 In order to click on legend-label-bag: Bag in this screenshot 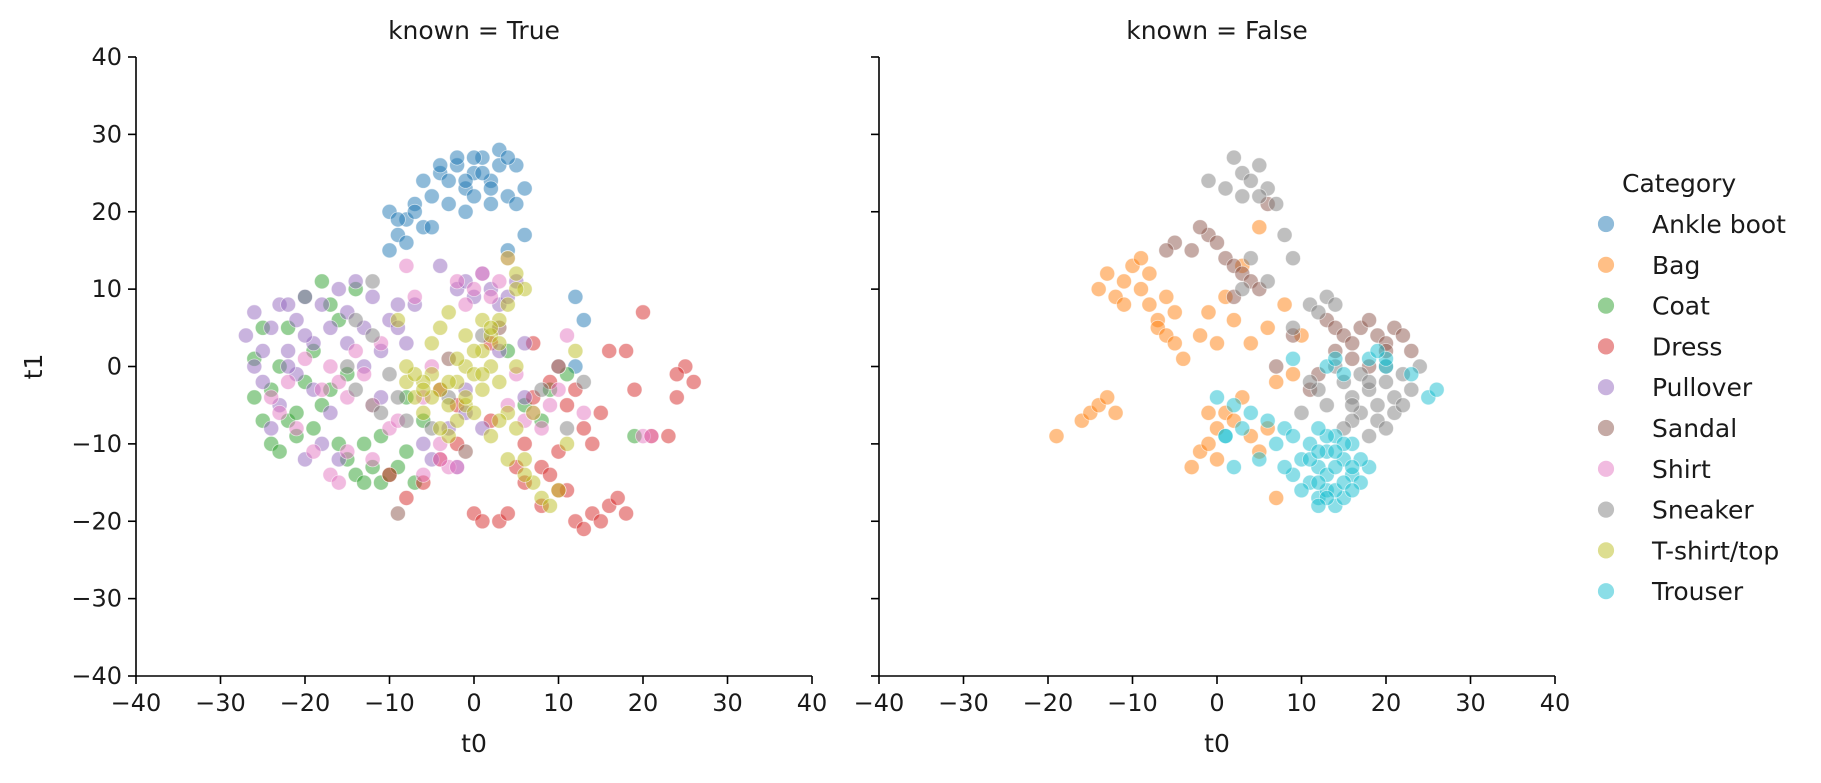, I will do `click(1676, 265)`.